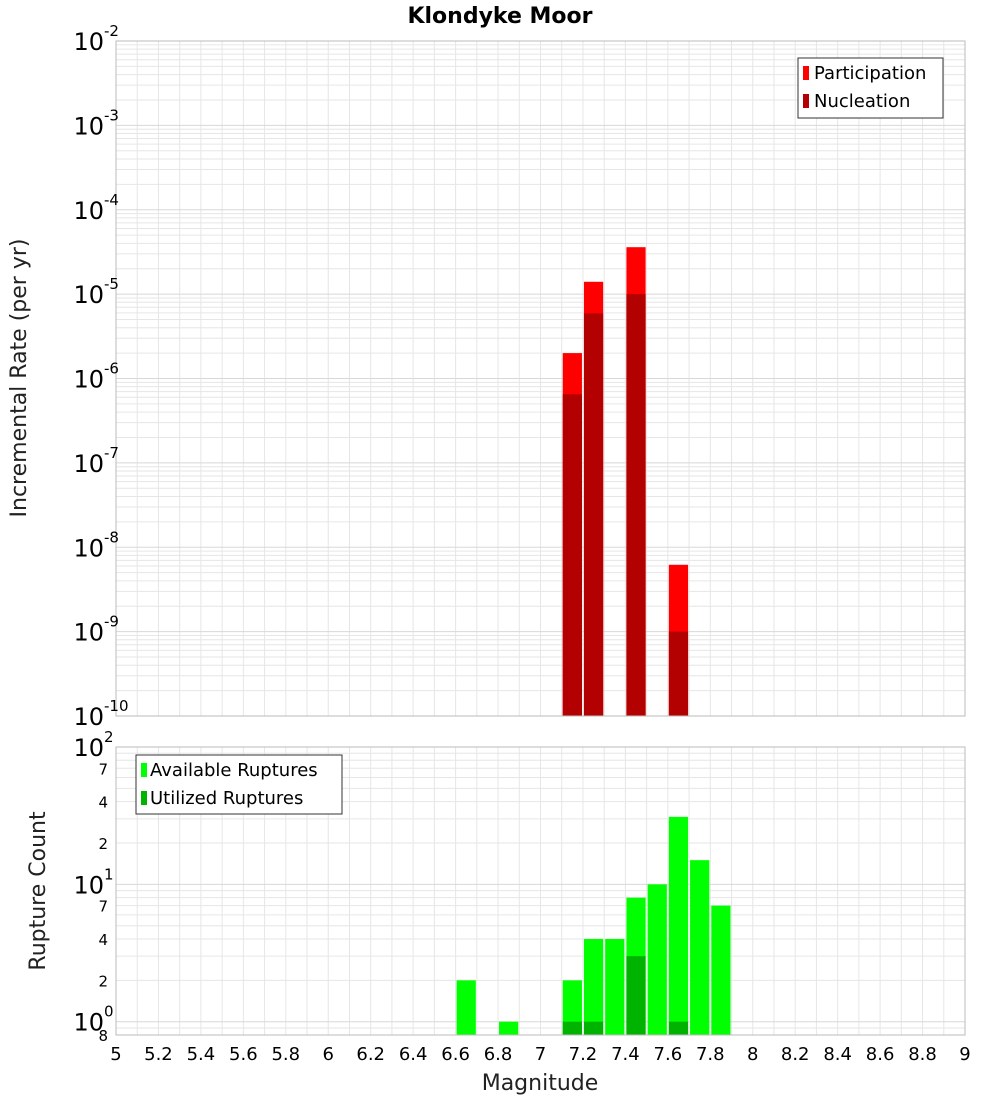 The height and width of the screenshot is (1100, 1000). Describe the element at coordinates (103, 1036) in the screenshot. I see `count-y-minor-tick-label: 8` at that location.